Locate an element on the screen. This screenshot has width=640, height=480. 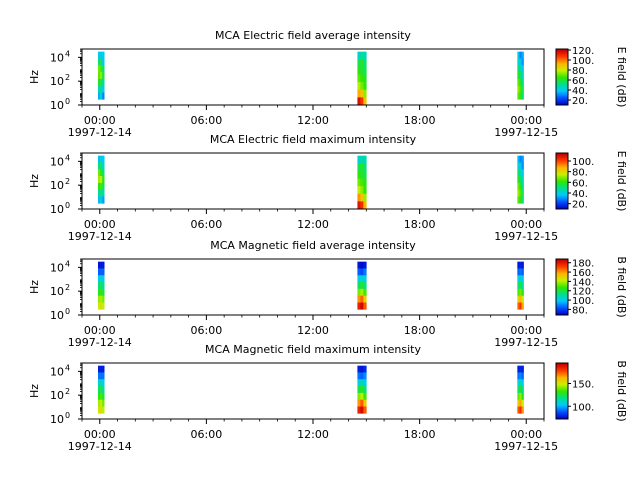
y-tick-exponent: 0 is located at coordinates (67, 415).